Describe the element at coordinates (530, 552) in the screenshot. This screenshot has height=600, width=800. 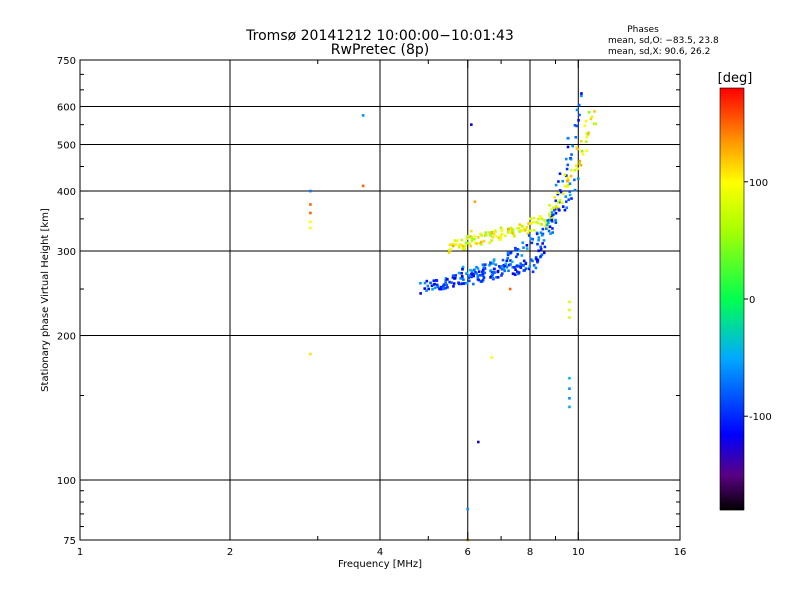
I see `x-tick-label: 8` at that location.